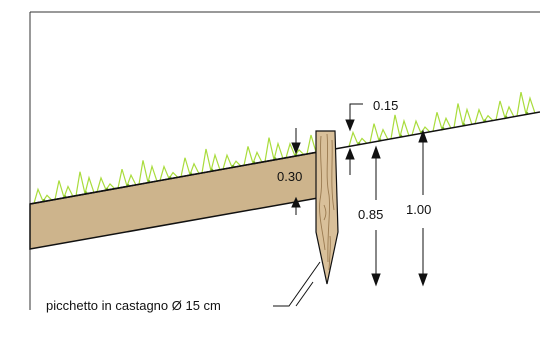 Image resolution: width=540 pixels, height=341 pixels. I want to click on dim-label-0-30: 0.30, so click(289, 176).